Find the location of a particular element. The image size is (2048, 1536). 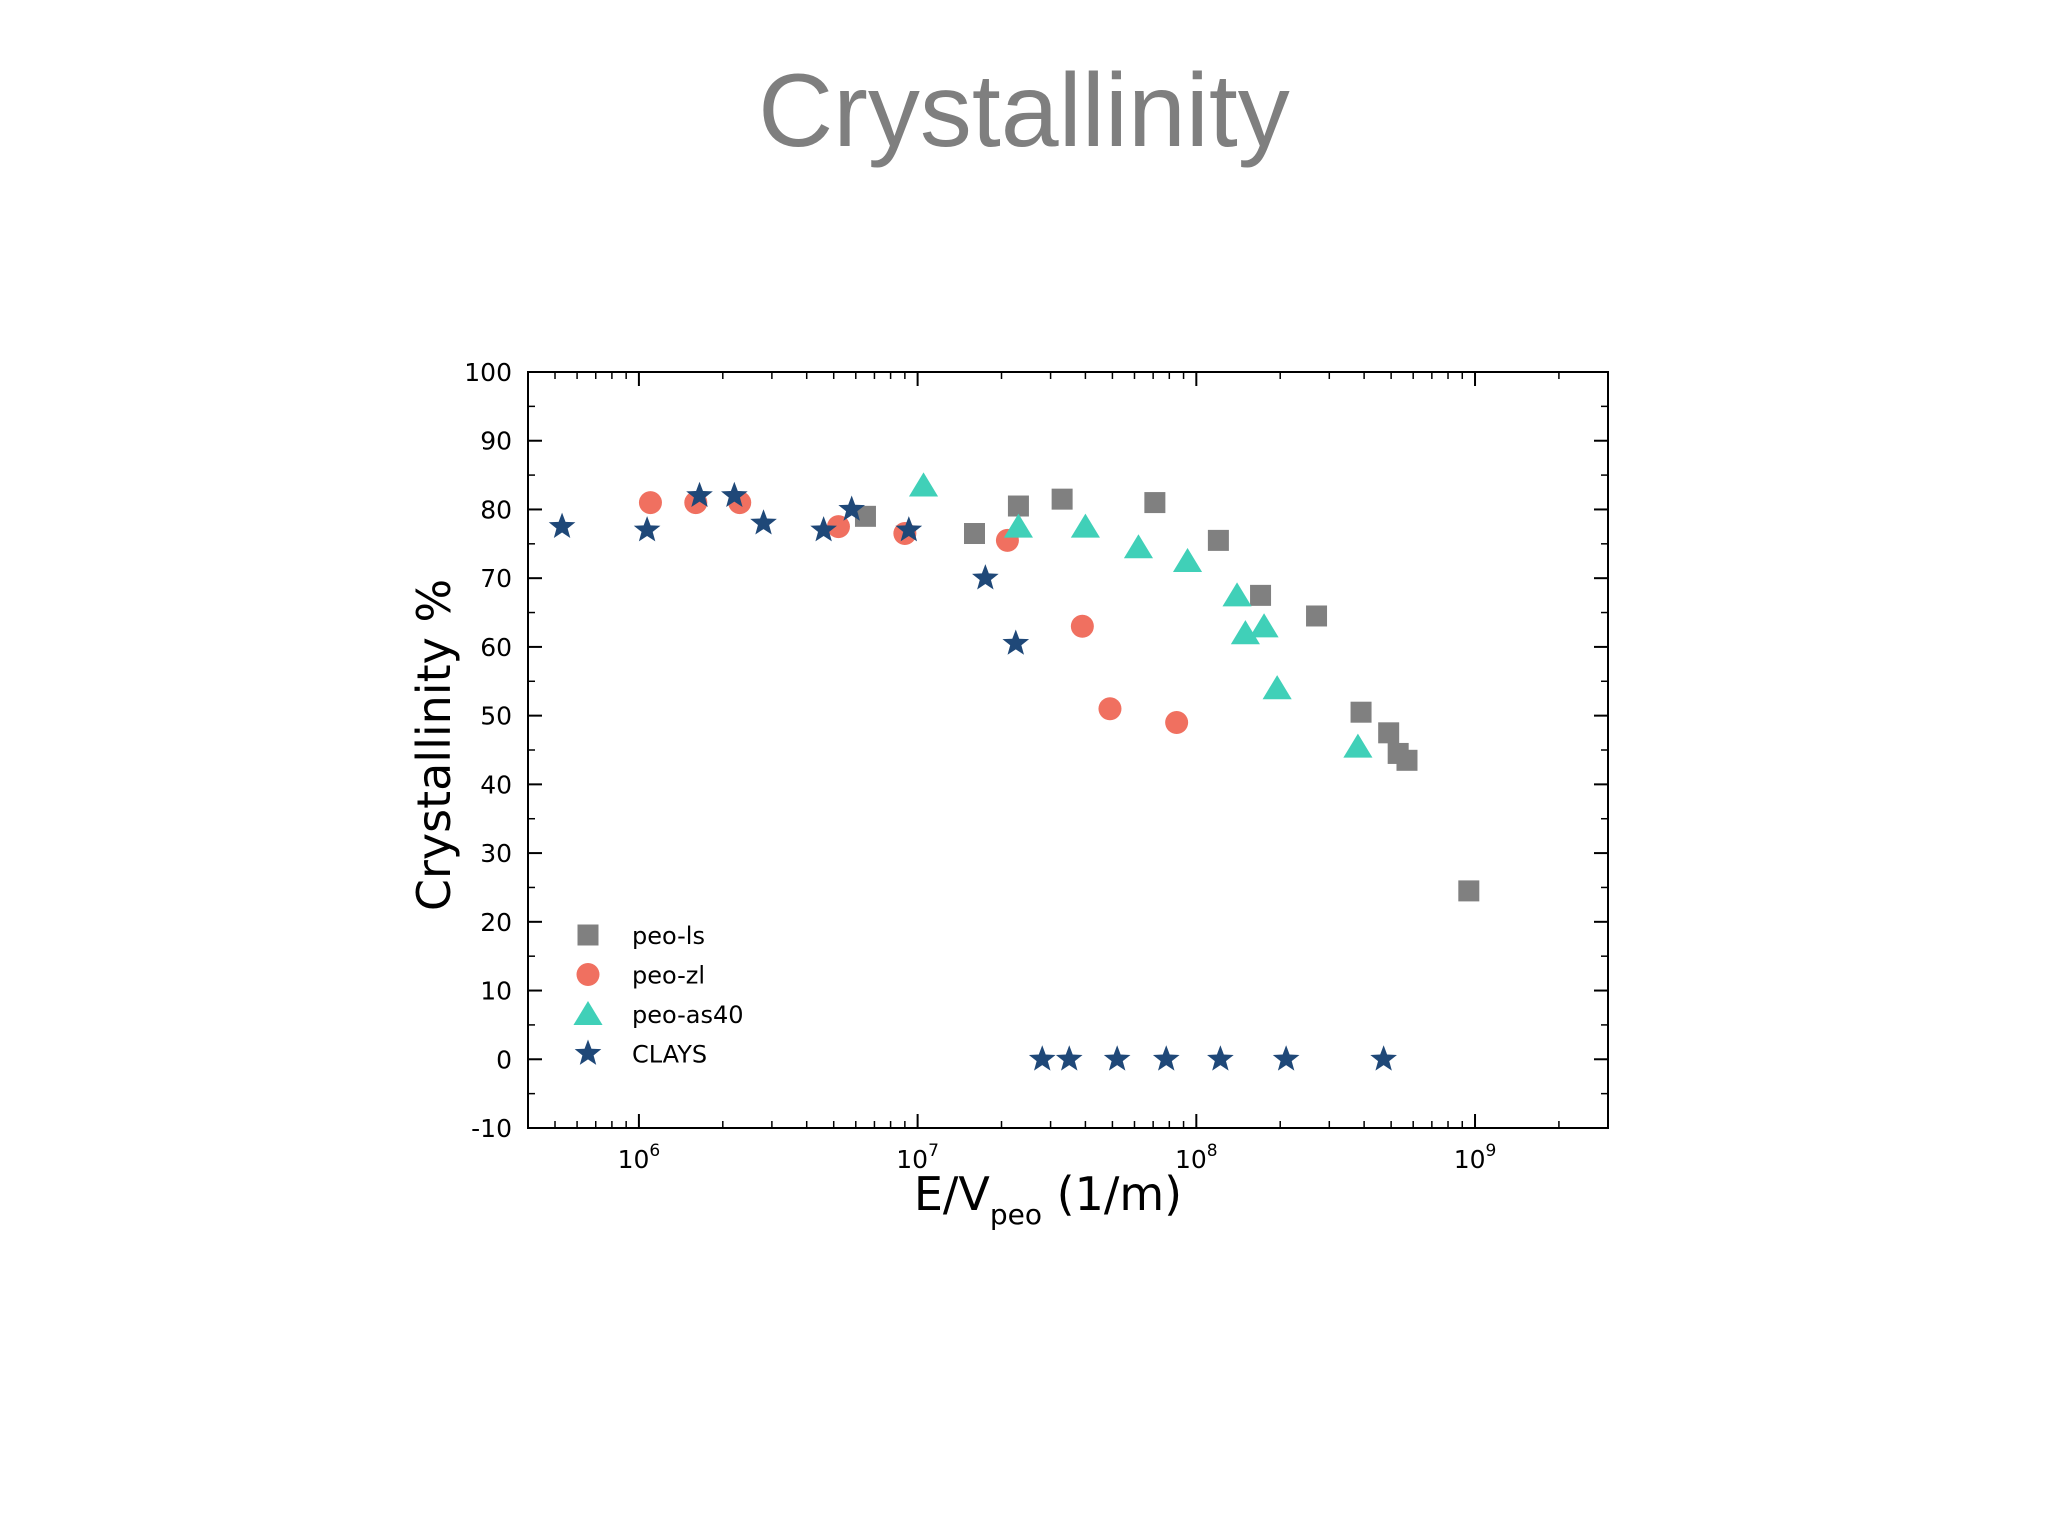

legend-entry: peo-ls is located at coordinates (641, 936).